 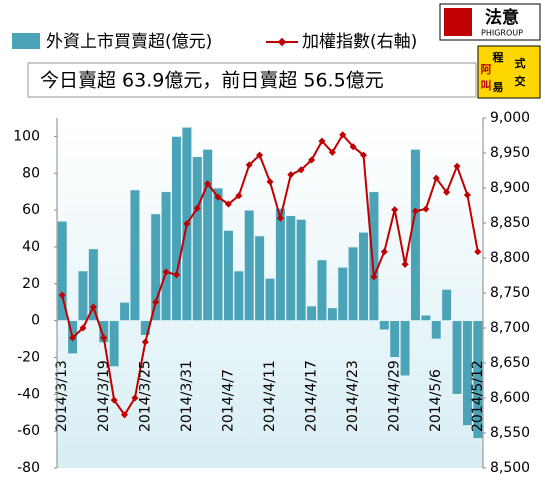 What do you see at coordinates (510, 118) in the screenshot?
I see `y2-tick-label: 9,000` at bounding box center [510, 118].